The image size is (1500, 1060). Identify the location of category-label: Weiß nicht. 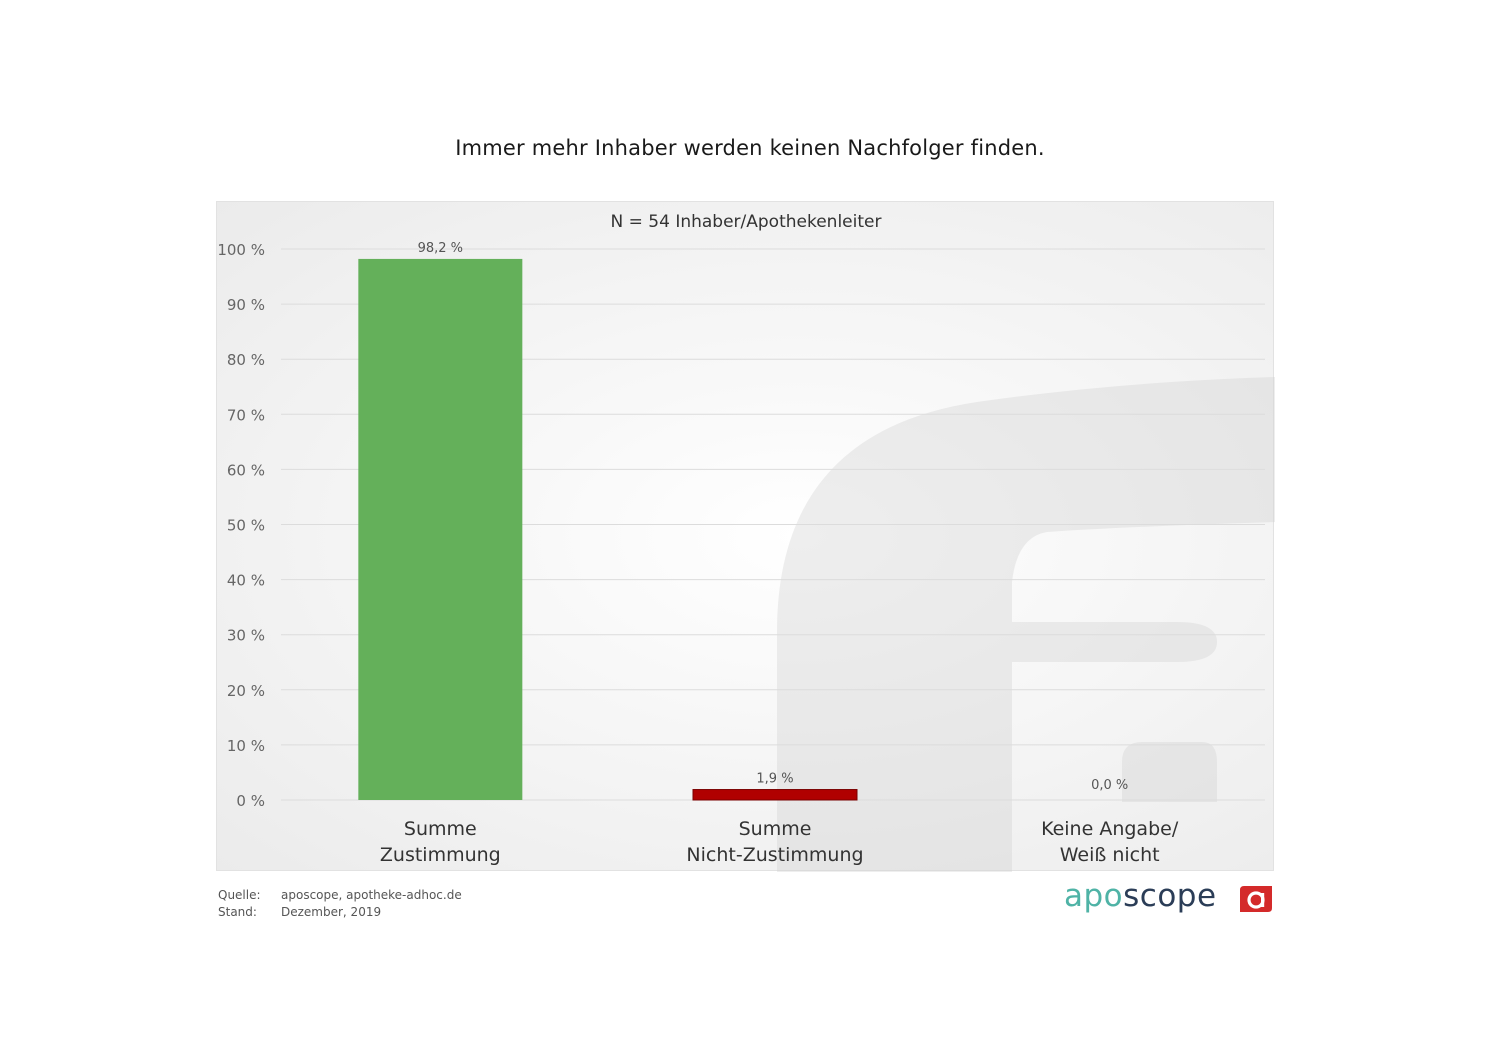
(1110, 855).